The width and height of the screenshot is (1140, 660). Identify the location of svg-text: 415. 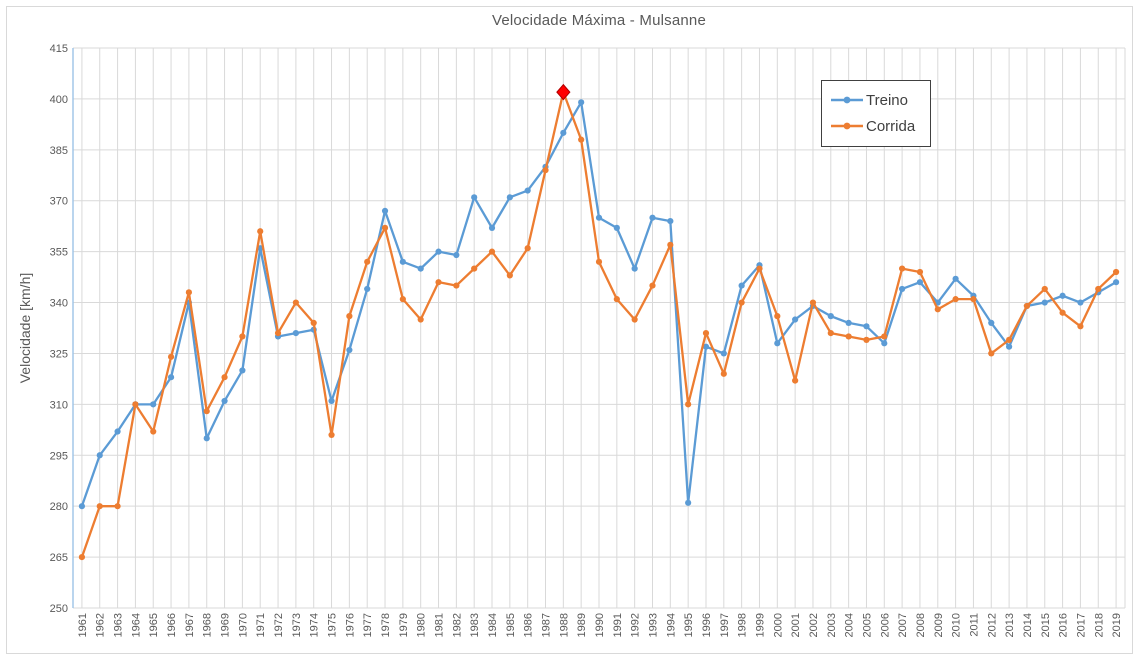
(59, 49).